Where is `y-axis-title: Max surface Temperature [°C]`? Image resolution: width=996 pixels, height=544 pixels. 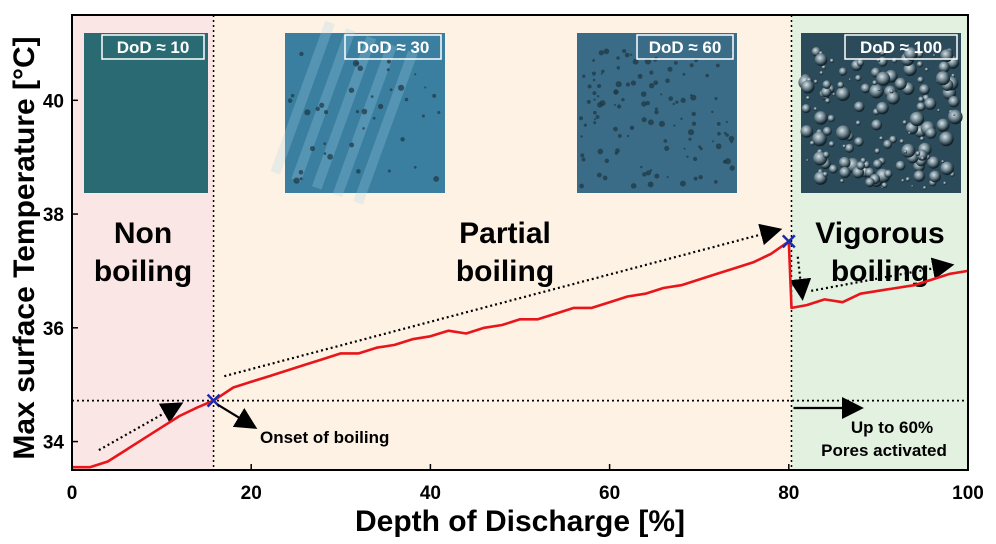 y-axis-title: Max surface Temperature [°C] is located at coordinates (24, 247).